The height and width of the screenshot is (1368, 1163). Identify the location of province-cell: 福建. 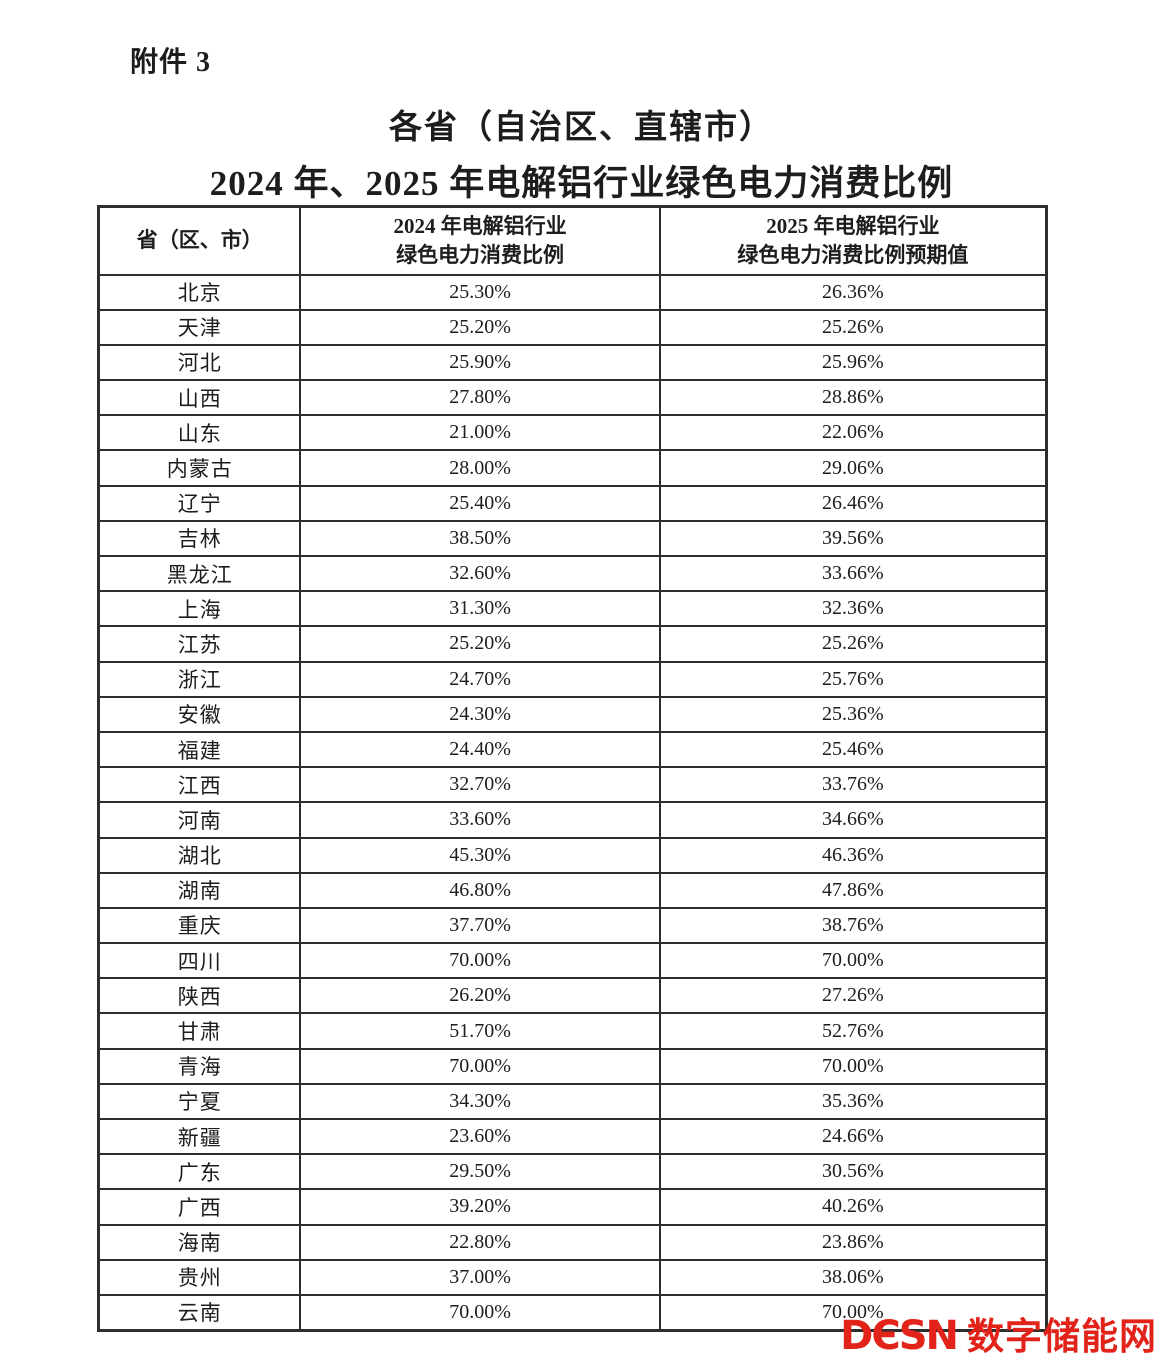
(199, 749).